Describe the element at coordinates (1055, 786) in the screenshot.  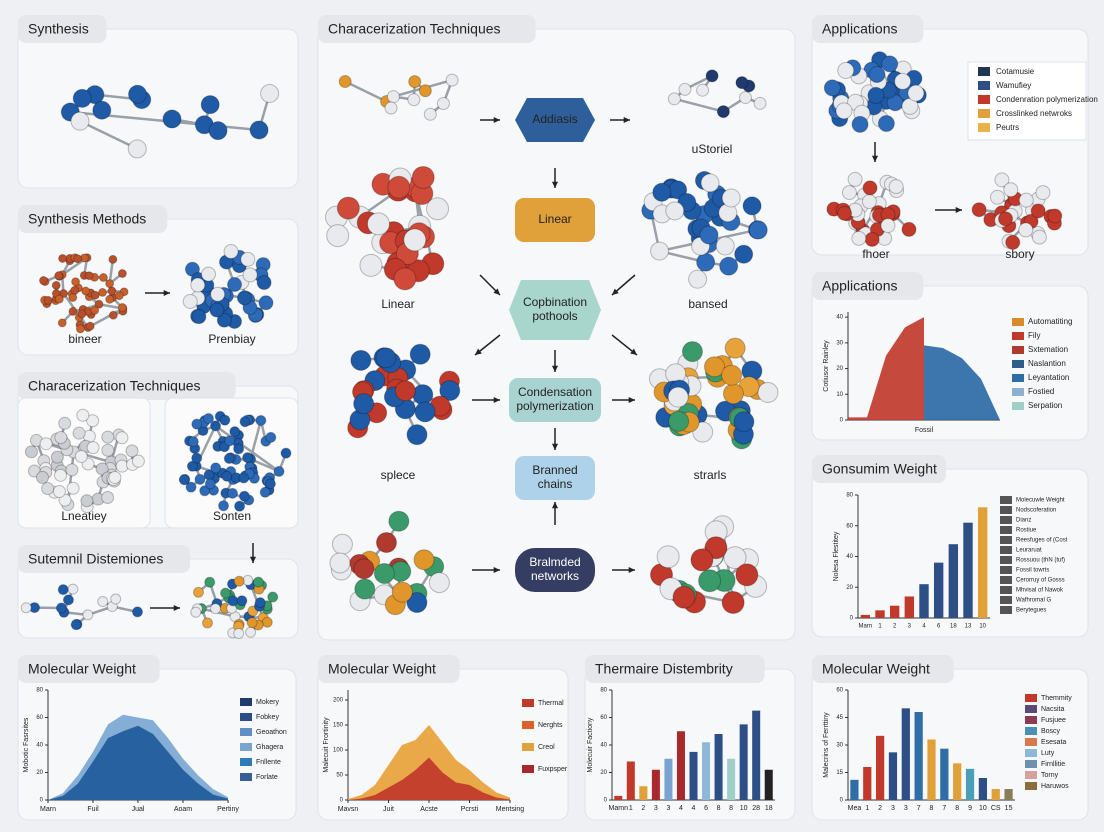
I see `legend-label: Haruwos` at that location.